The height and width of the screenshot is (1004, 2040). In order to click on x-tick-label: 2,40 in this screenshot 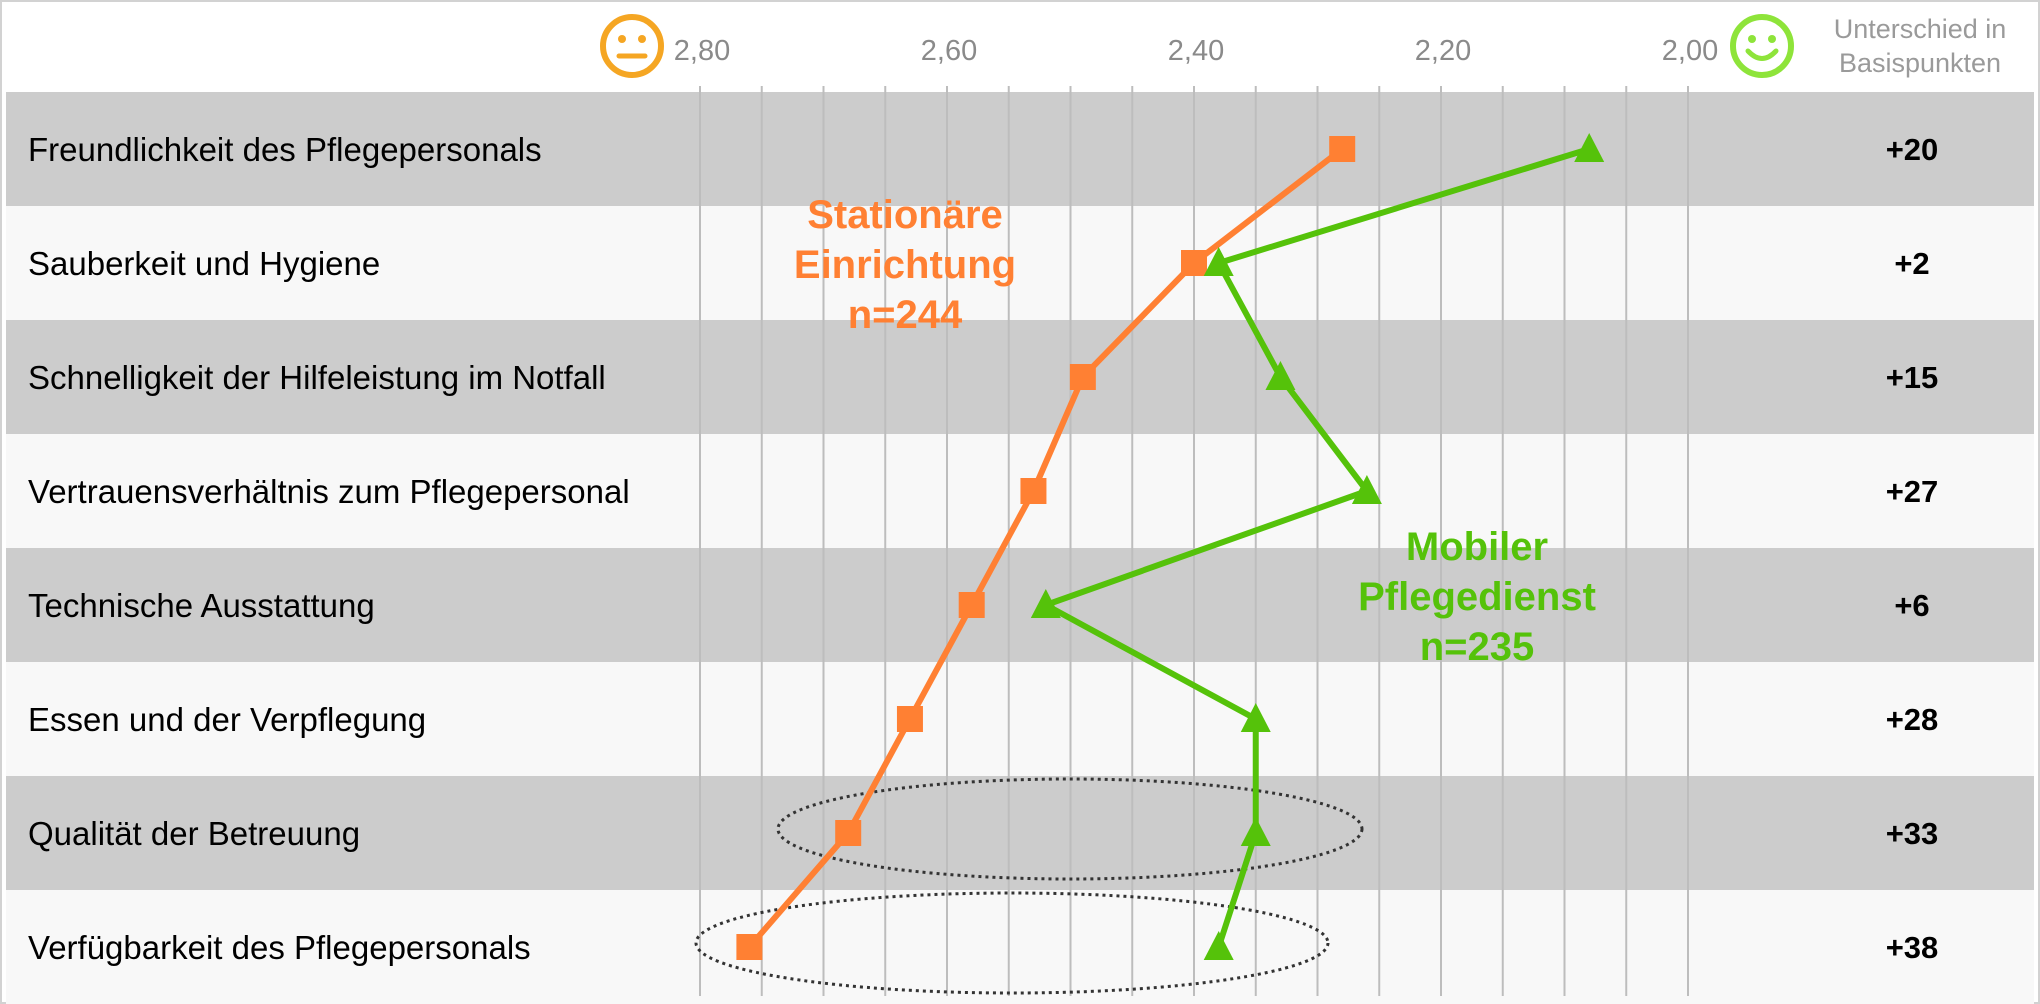, I will do `click(1196, 51)`.